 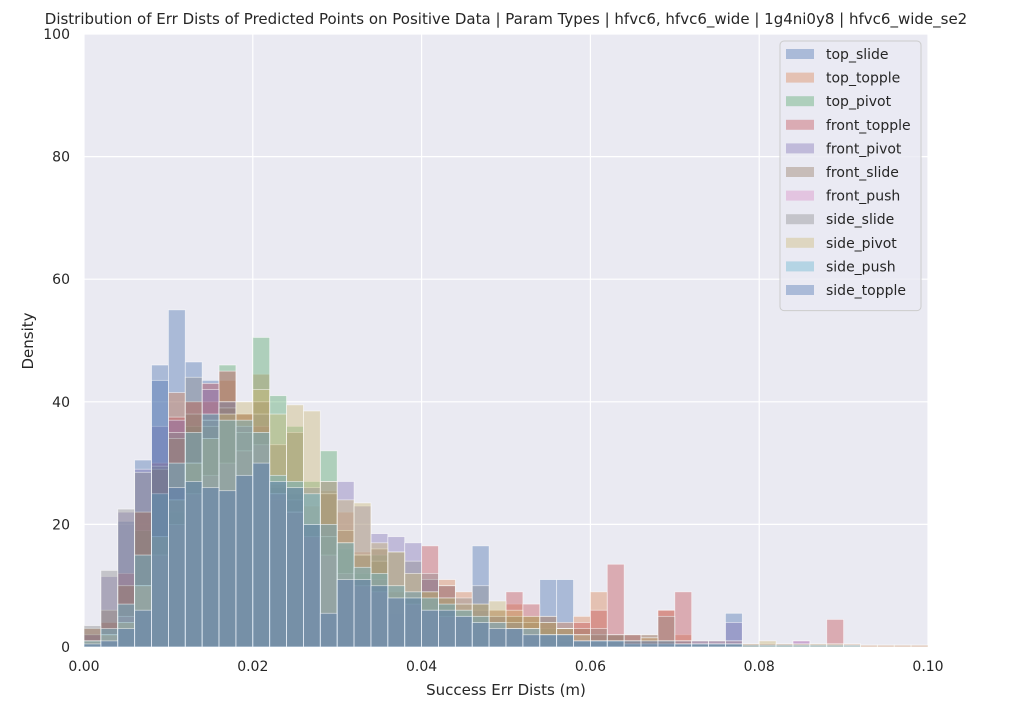 I want to click on legend-label: front_pivot, so click(x=864, y=149).